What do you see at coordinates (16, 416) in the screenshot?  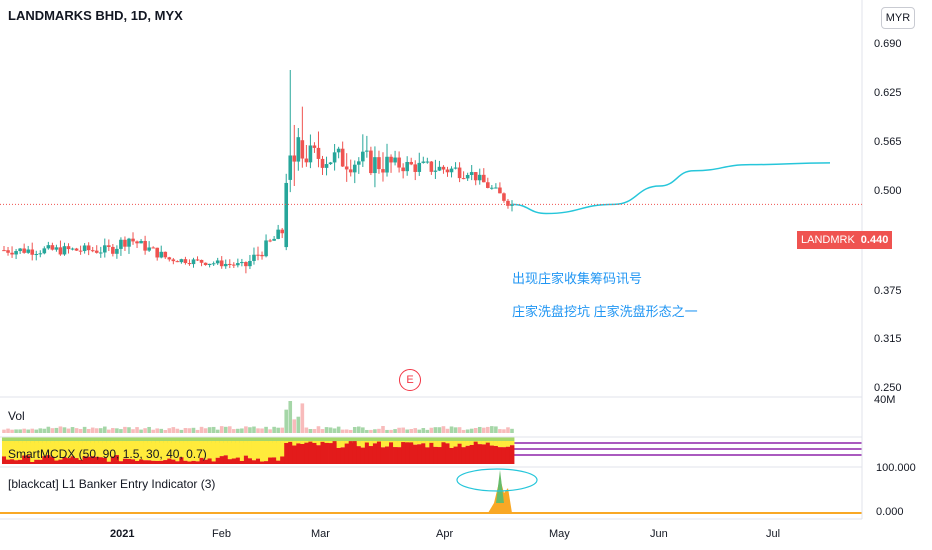 I see `volume-label: Vol` at bounding box center [16, 416].